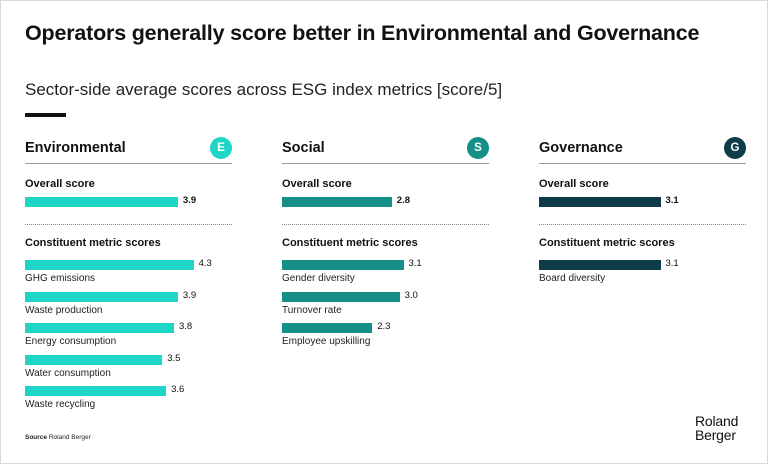 This screenshot has height=464, width=768. I want to click on metric-value: 3.9, so click(189, 295).